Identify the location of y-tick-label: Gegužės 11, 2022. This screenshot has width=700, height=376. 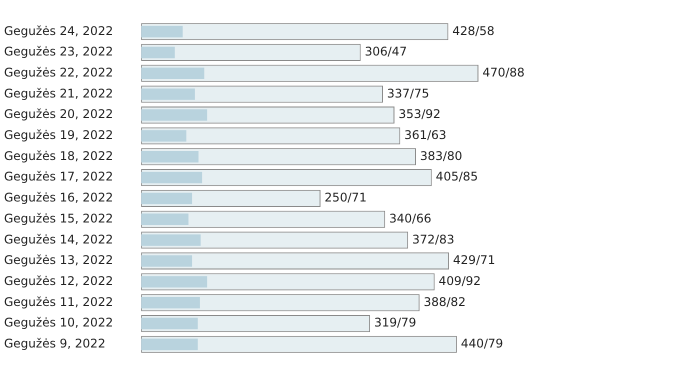
(59, 301).